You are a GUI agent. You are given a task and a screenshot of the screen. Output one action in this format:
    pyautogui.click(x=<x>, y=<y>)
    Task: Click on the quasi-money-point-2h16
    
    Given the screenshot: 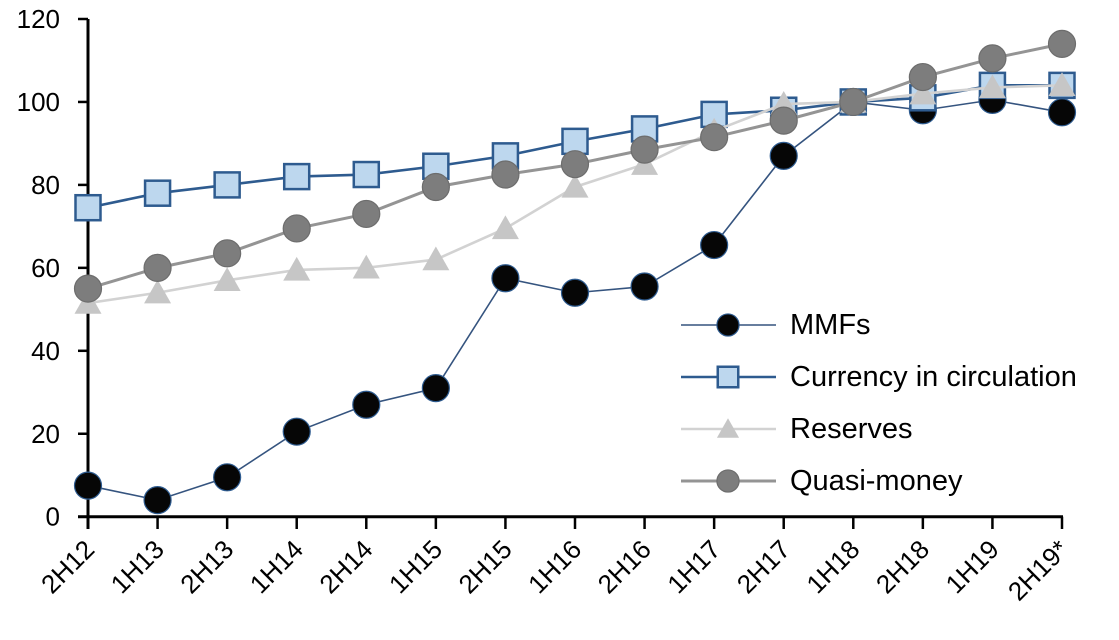 What is the action you would take?
    pyautogui.click(x=644, y=149)
    